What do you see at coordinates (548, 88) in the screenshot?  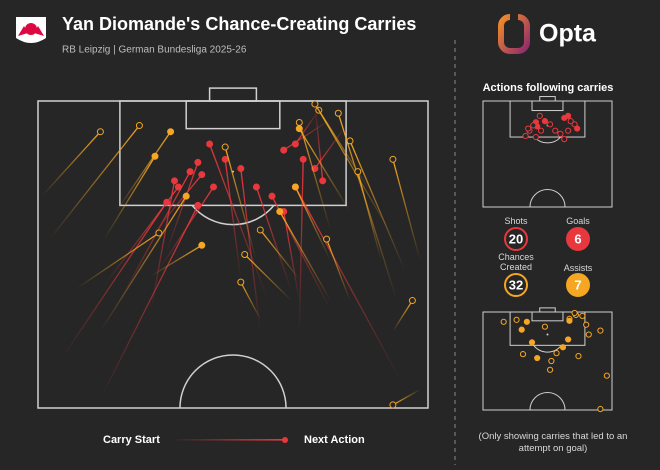 I see `panel-title: Actions following carries` at bounding box center [548, 88].